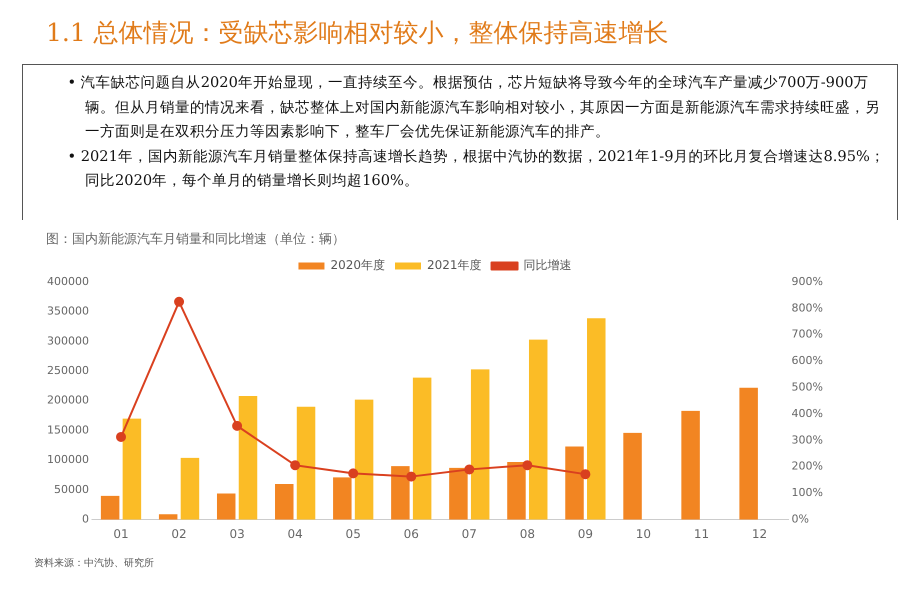  What do you see at coordinates (237, 533) in the screenshot?
I see `x-tick-label: 03` at bounding box center [237, 533].